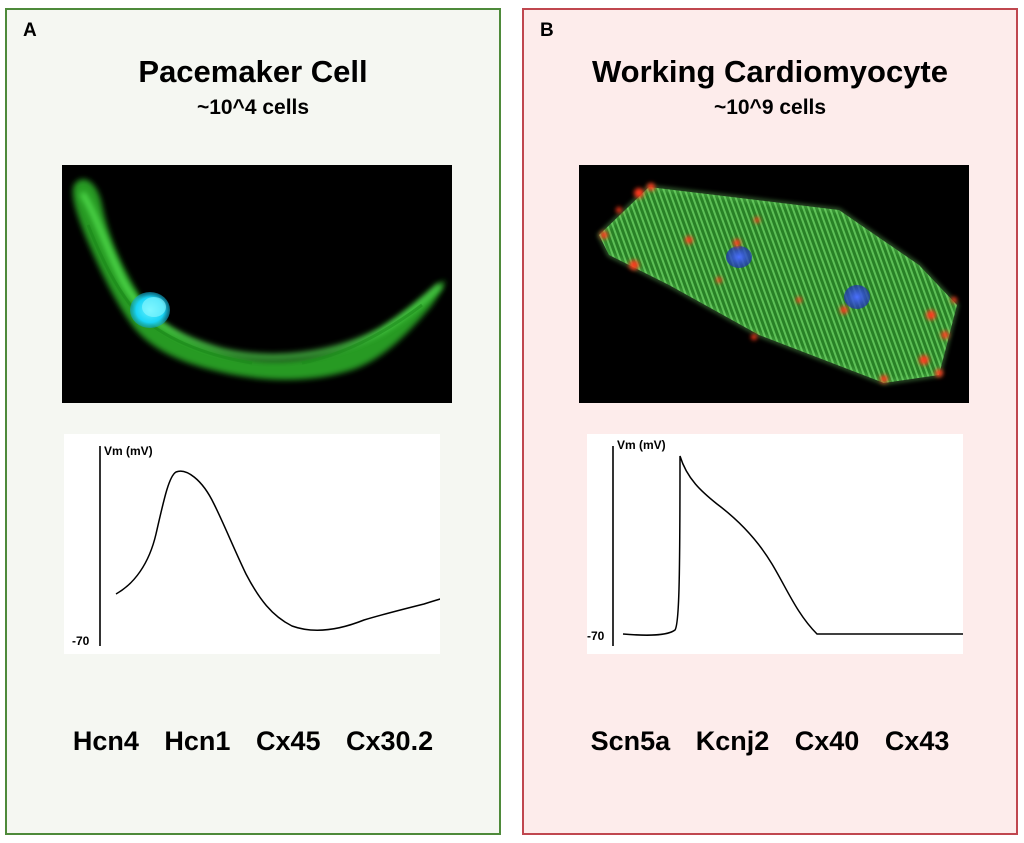  I want to click on cardiomyocyte-micrograph, so click(774, 284).